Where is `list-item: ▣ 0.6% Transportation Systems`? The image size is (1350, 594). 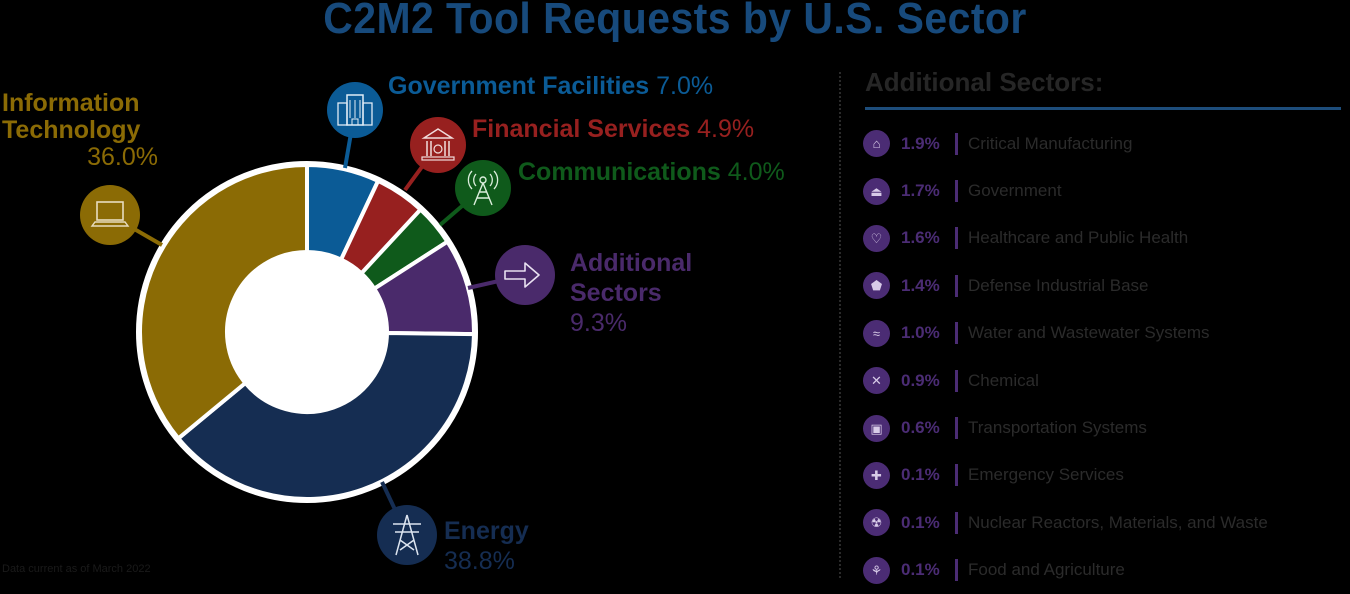
list-item: ▣ 0.6% Transportation Systems is located at coordinates (1106, 427).